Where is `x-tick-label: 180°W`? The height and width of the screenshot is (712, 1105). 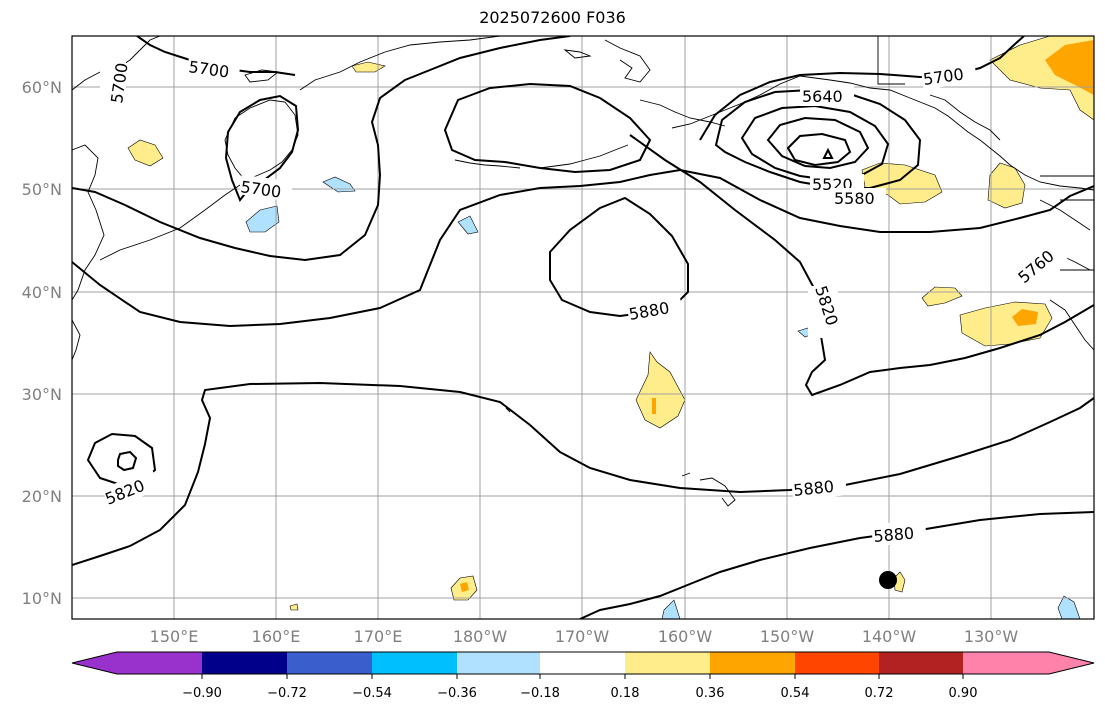 x-tick-label: 180°W is located at coordinates (480, 636).